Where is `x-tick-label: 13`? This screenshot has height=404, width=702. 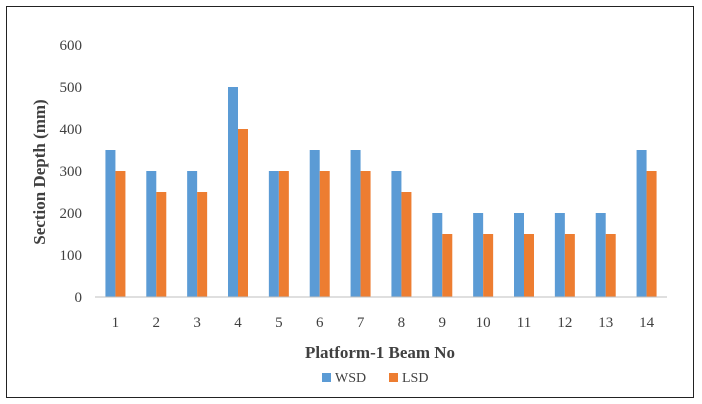
x-tick-label: 13 is located at coordinates (605, 323).